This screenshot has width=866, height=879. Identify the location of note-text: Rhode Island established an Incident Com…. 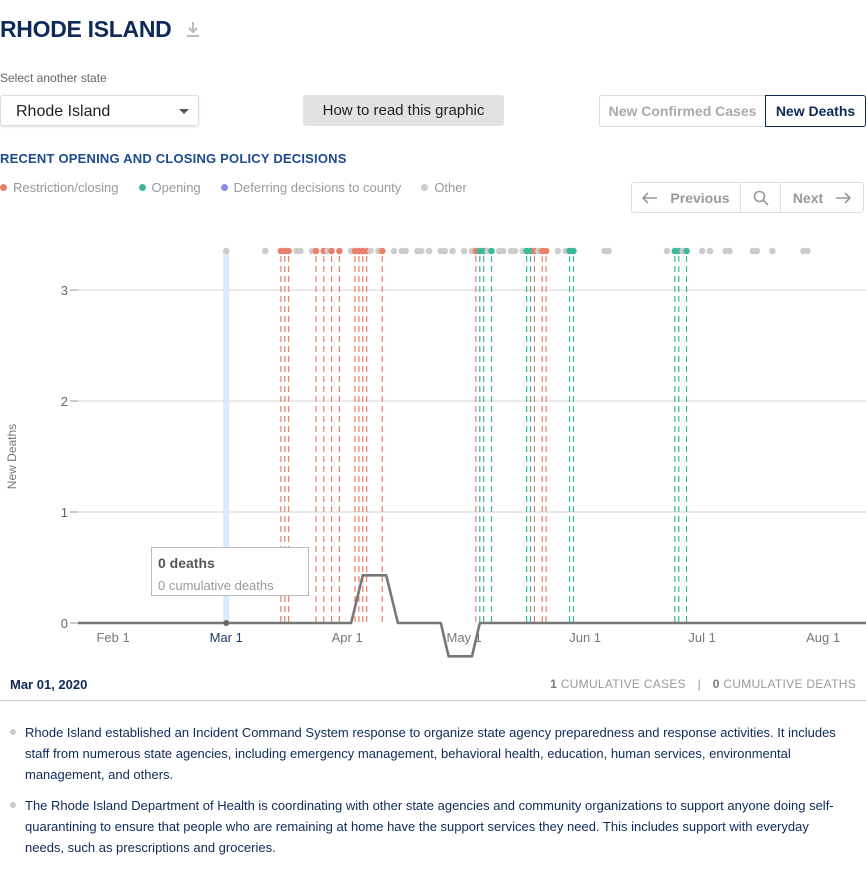
(430, 753).